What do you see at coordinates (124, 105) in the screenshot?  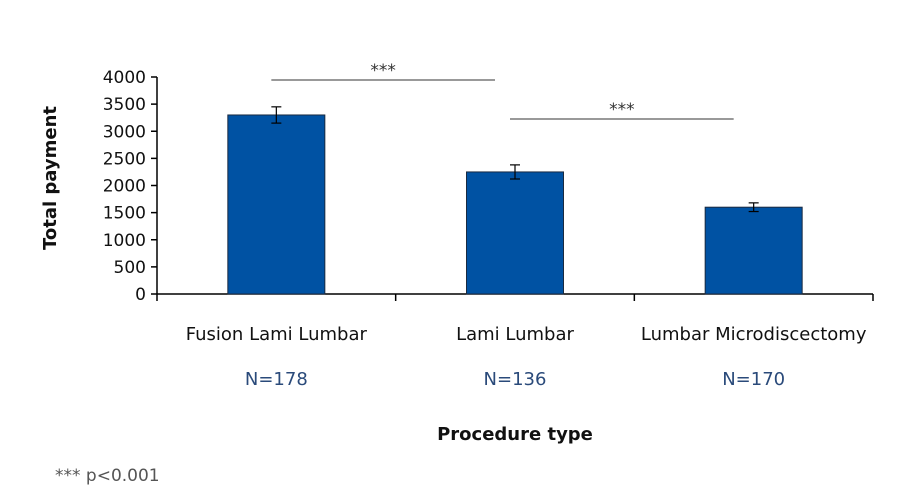 I see `y-tick-label: 3500` at bounding box center [124, 105].